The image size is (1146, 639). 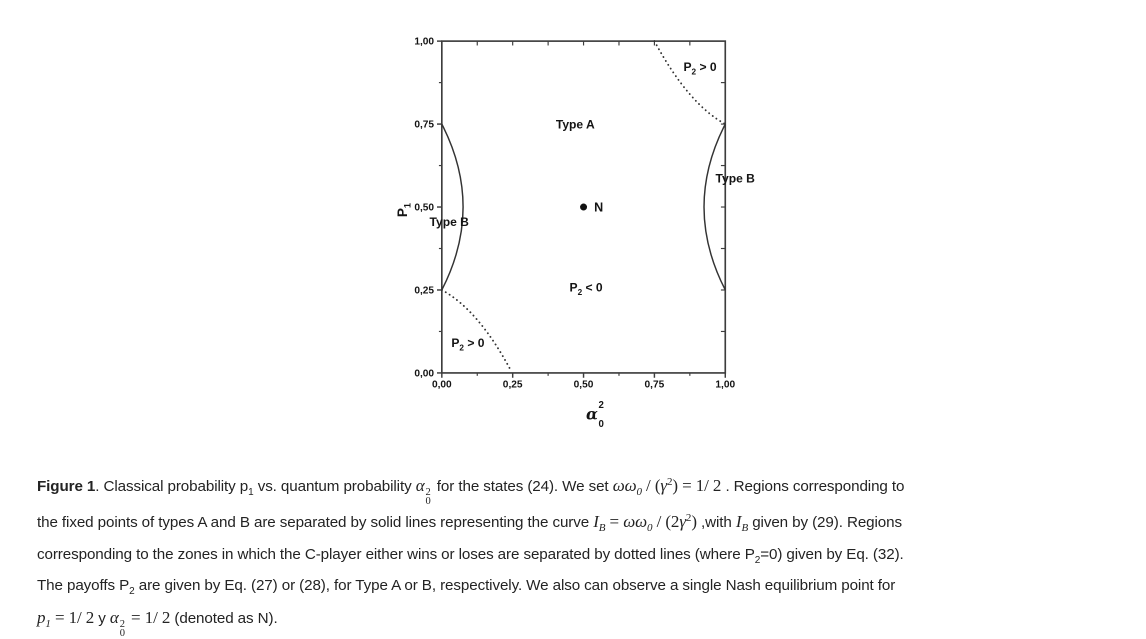 What do you see at coordinates (725, 384) in the screenshot?
I see `x-tick-label: 1,00` at bounding box center [725, 384].